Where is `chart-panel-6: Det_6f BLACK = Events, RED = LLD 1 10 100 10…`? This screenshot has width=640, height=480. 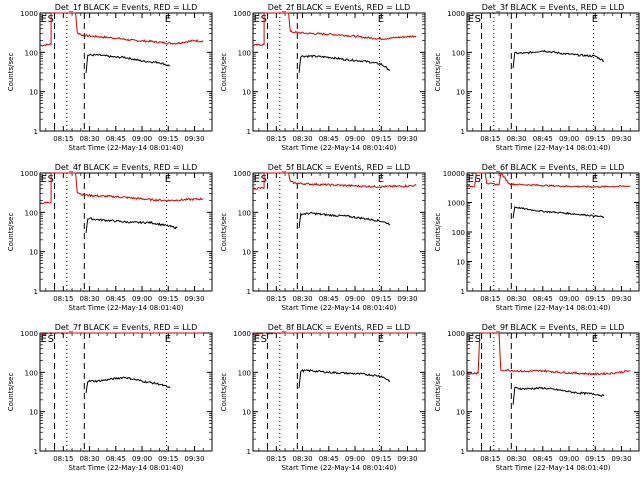
chart-panel-6: Det_6f BLACK = Events, RED = LLD 1 10 100 10… is located at coordinates (537, 237).